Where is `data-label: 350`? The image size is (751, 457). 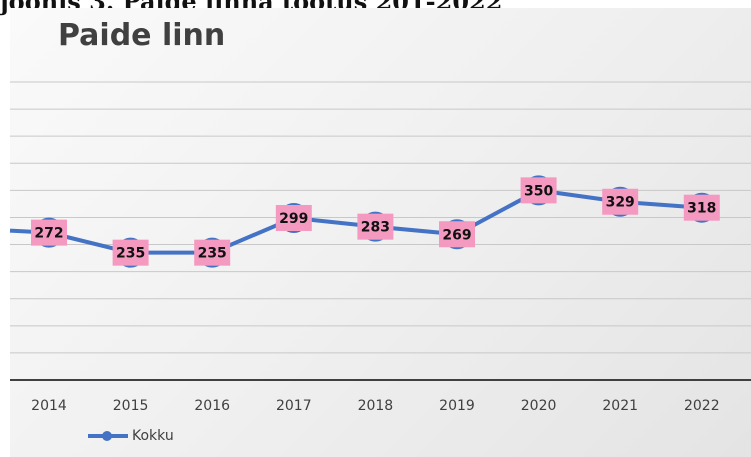
data-label: 350 is located at coordinates (538, 191).